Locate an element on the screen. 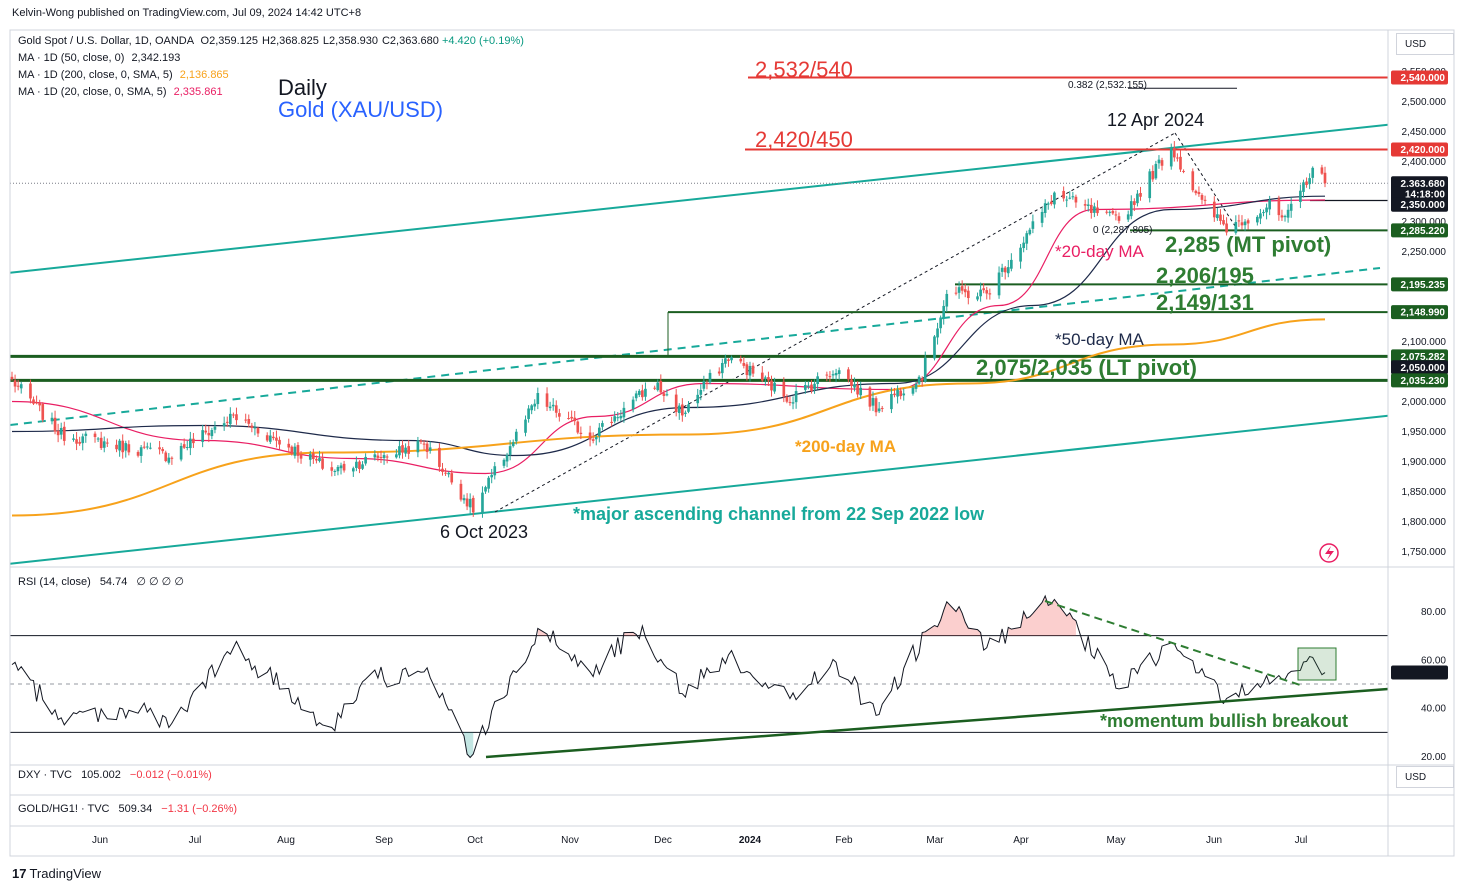  ma20-legend: MA · 1D (20, close, 0, SMA, 5) 2,335.861 is located at coordinates (120, 92).